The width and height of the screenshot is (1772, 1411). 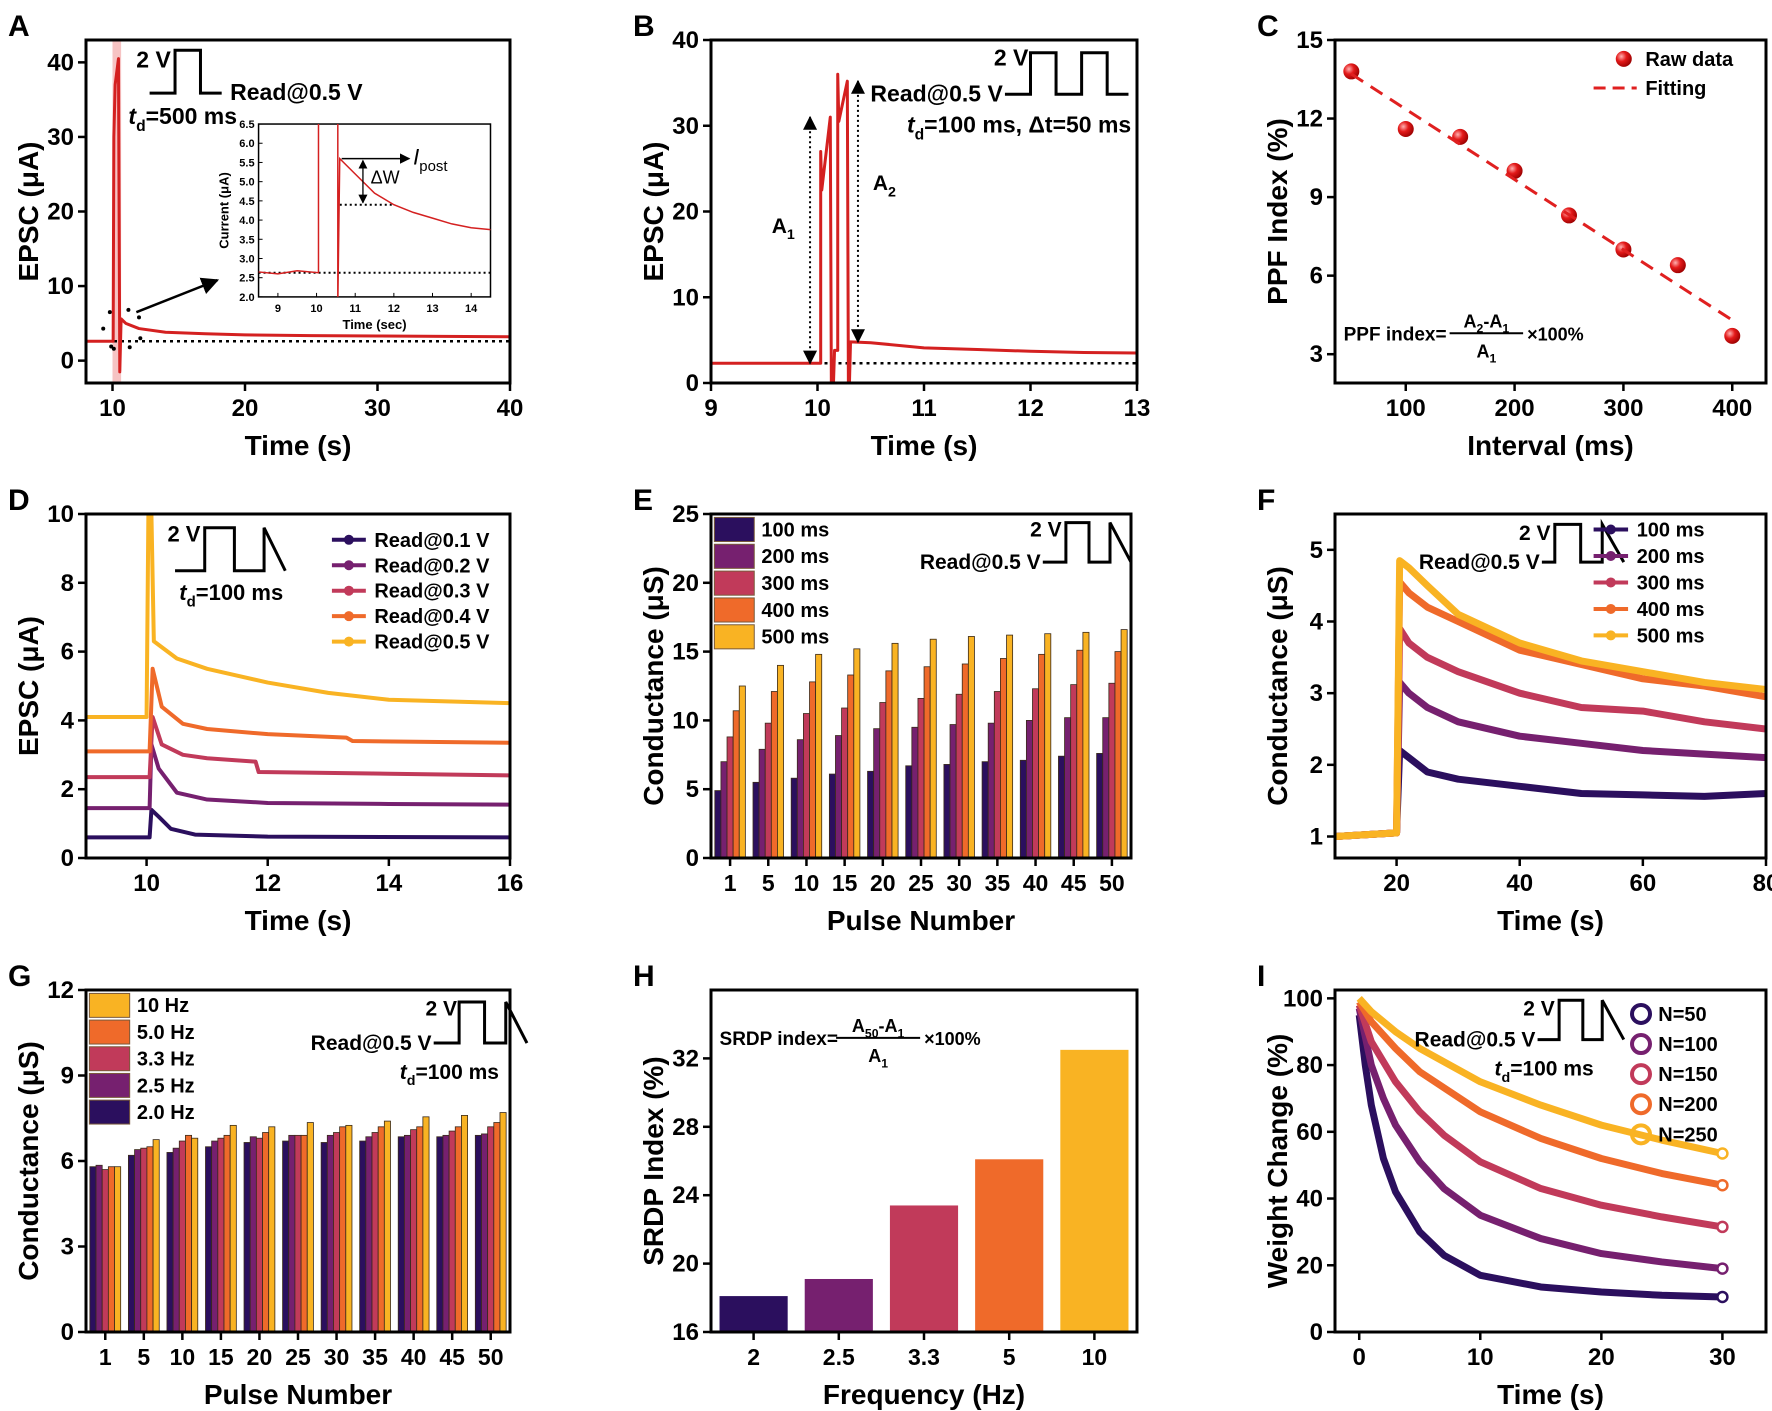 I want to click on inset-y-tick-label: 6.5, so click(x=246, y=125).